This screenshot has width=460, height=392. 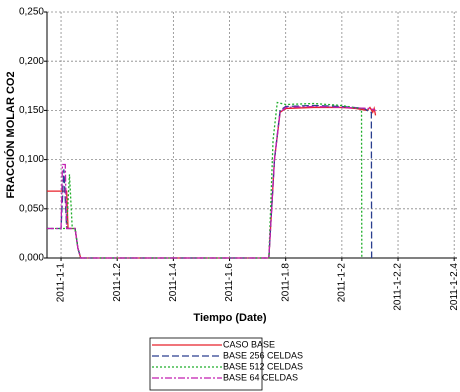 What do you see at coordinates (117, 282) in the screenshot?
I see `x-tick-label: 2011-1.2` at bounding box center [117, 282].